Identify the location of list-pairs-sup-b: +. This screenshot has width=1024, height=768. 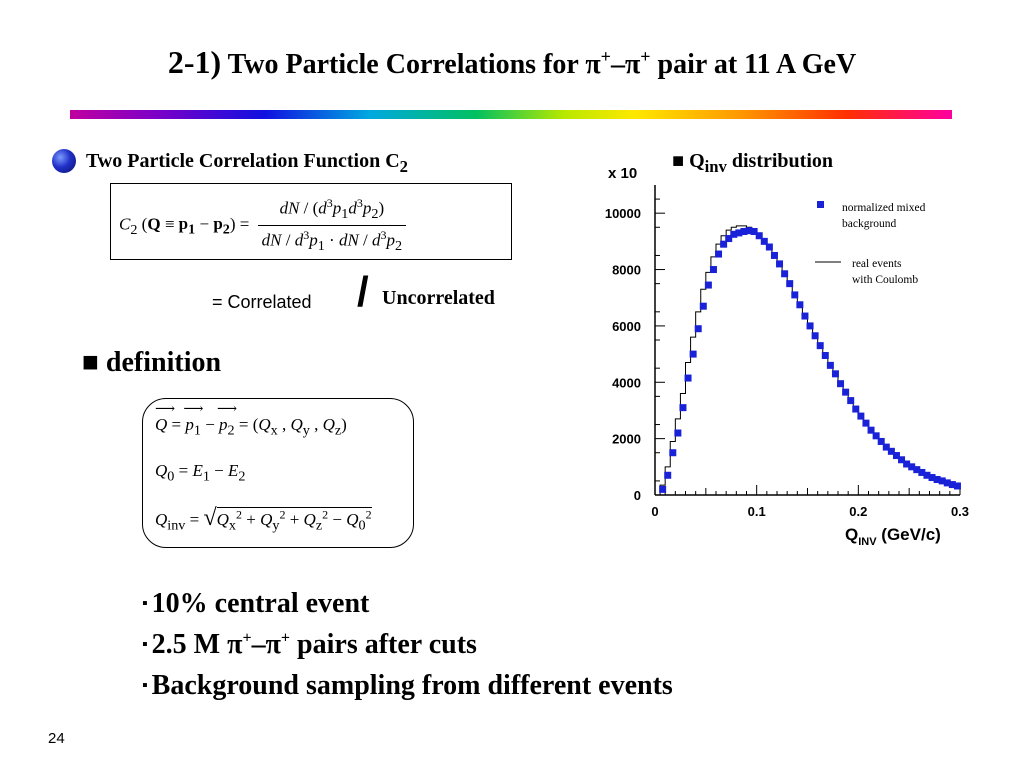
(285, 638).